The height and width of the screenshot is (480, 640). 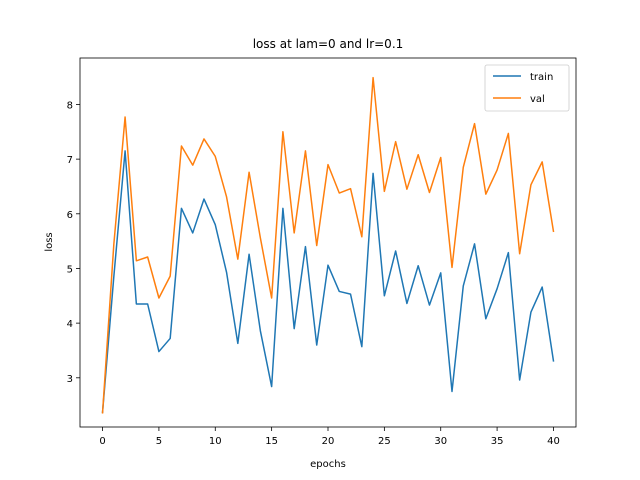 I want to click on legend: train val, so click(x=527, y=88).